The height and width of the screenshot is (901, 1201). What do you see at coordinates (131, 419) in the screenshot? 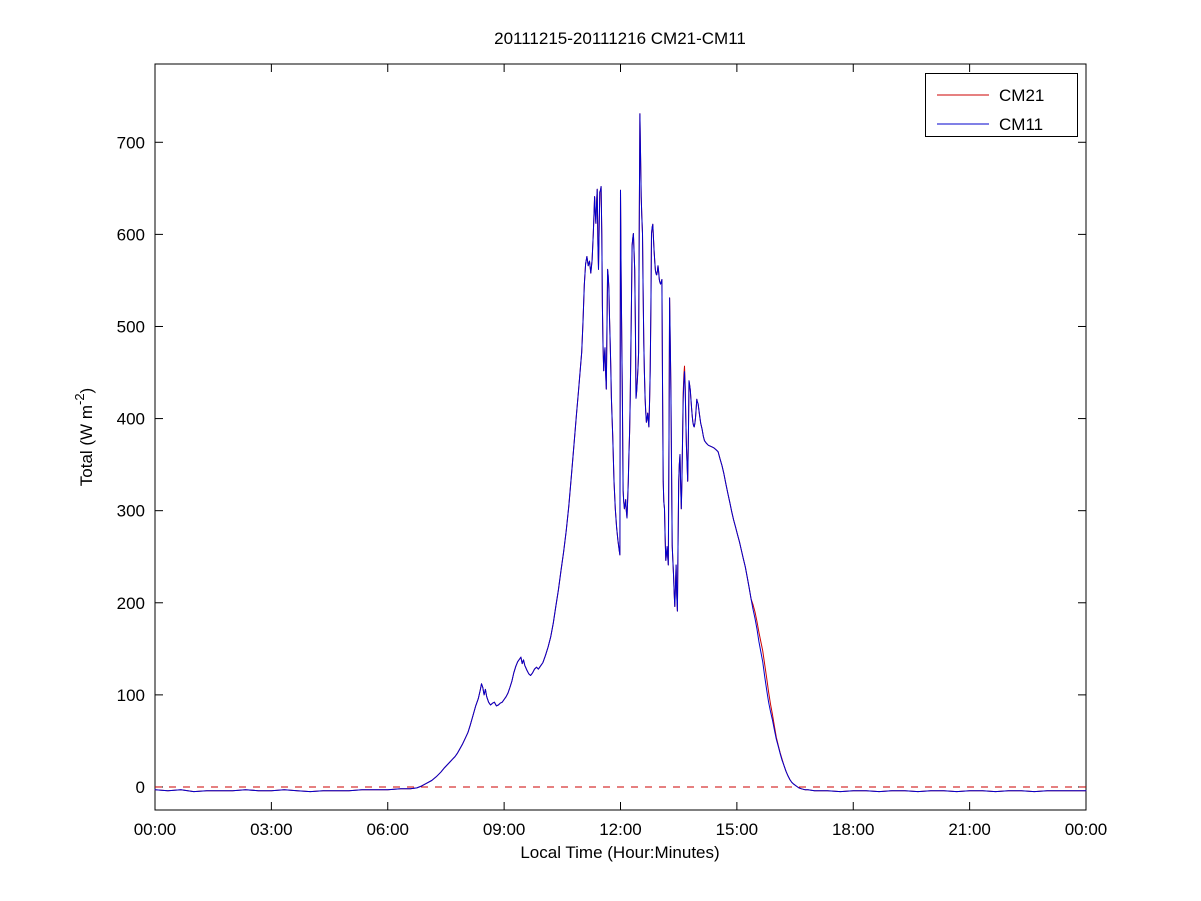
I see `y-tick-label: 400` at bounding box center [131, 419].